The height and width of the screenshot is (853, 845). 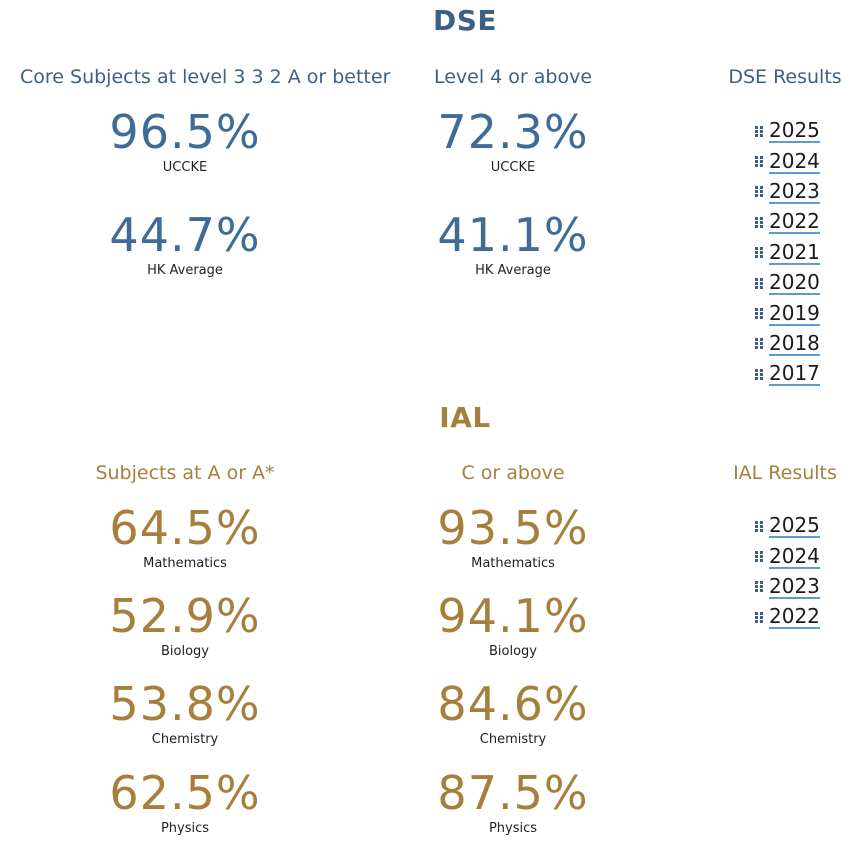 I want to click on ial-a-chemistry-stat: 53.8% Chemistry, so click(x=185, y=712).